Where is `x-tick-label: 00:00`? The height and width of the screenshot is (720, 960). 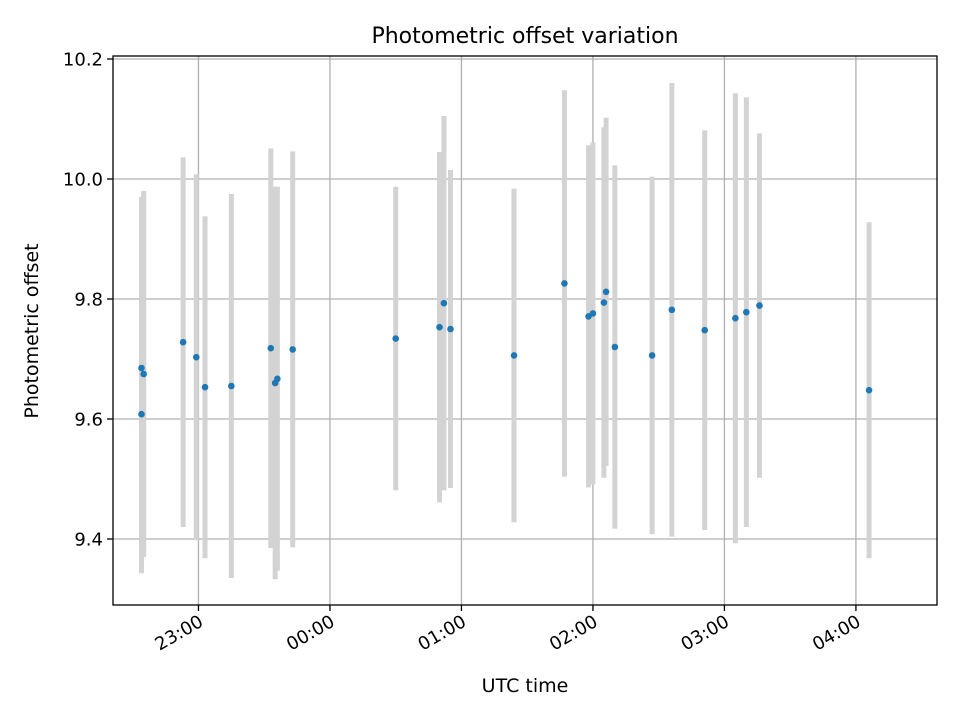
x-tick-label: 00:00 is located at coordinates (310, 633).